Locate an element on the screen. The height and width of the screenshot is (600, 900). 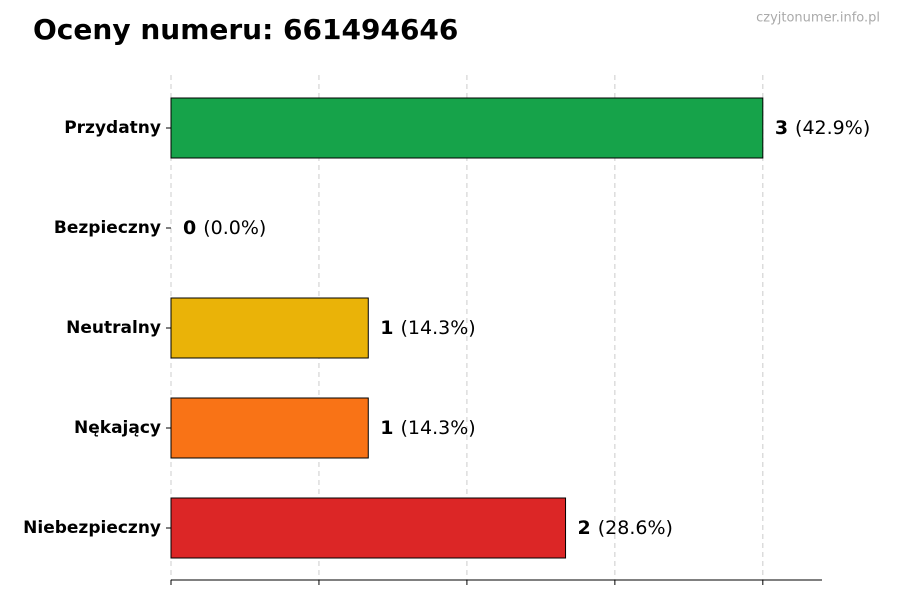
value-label: 2 (28.6%) is located at coordinates (625, 528).